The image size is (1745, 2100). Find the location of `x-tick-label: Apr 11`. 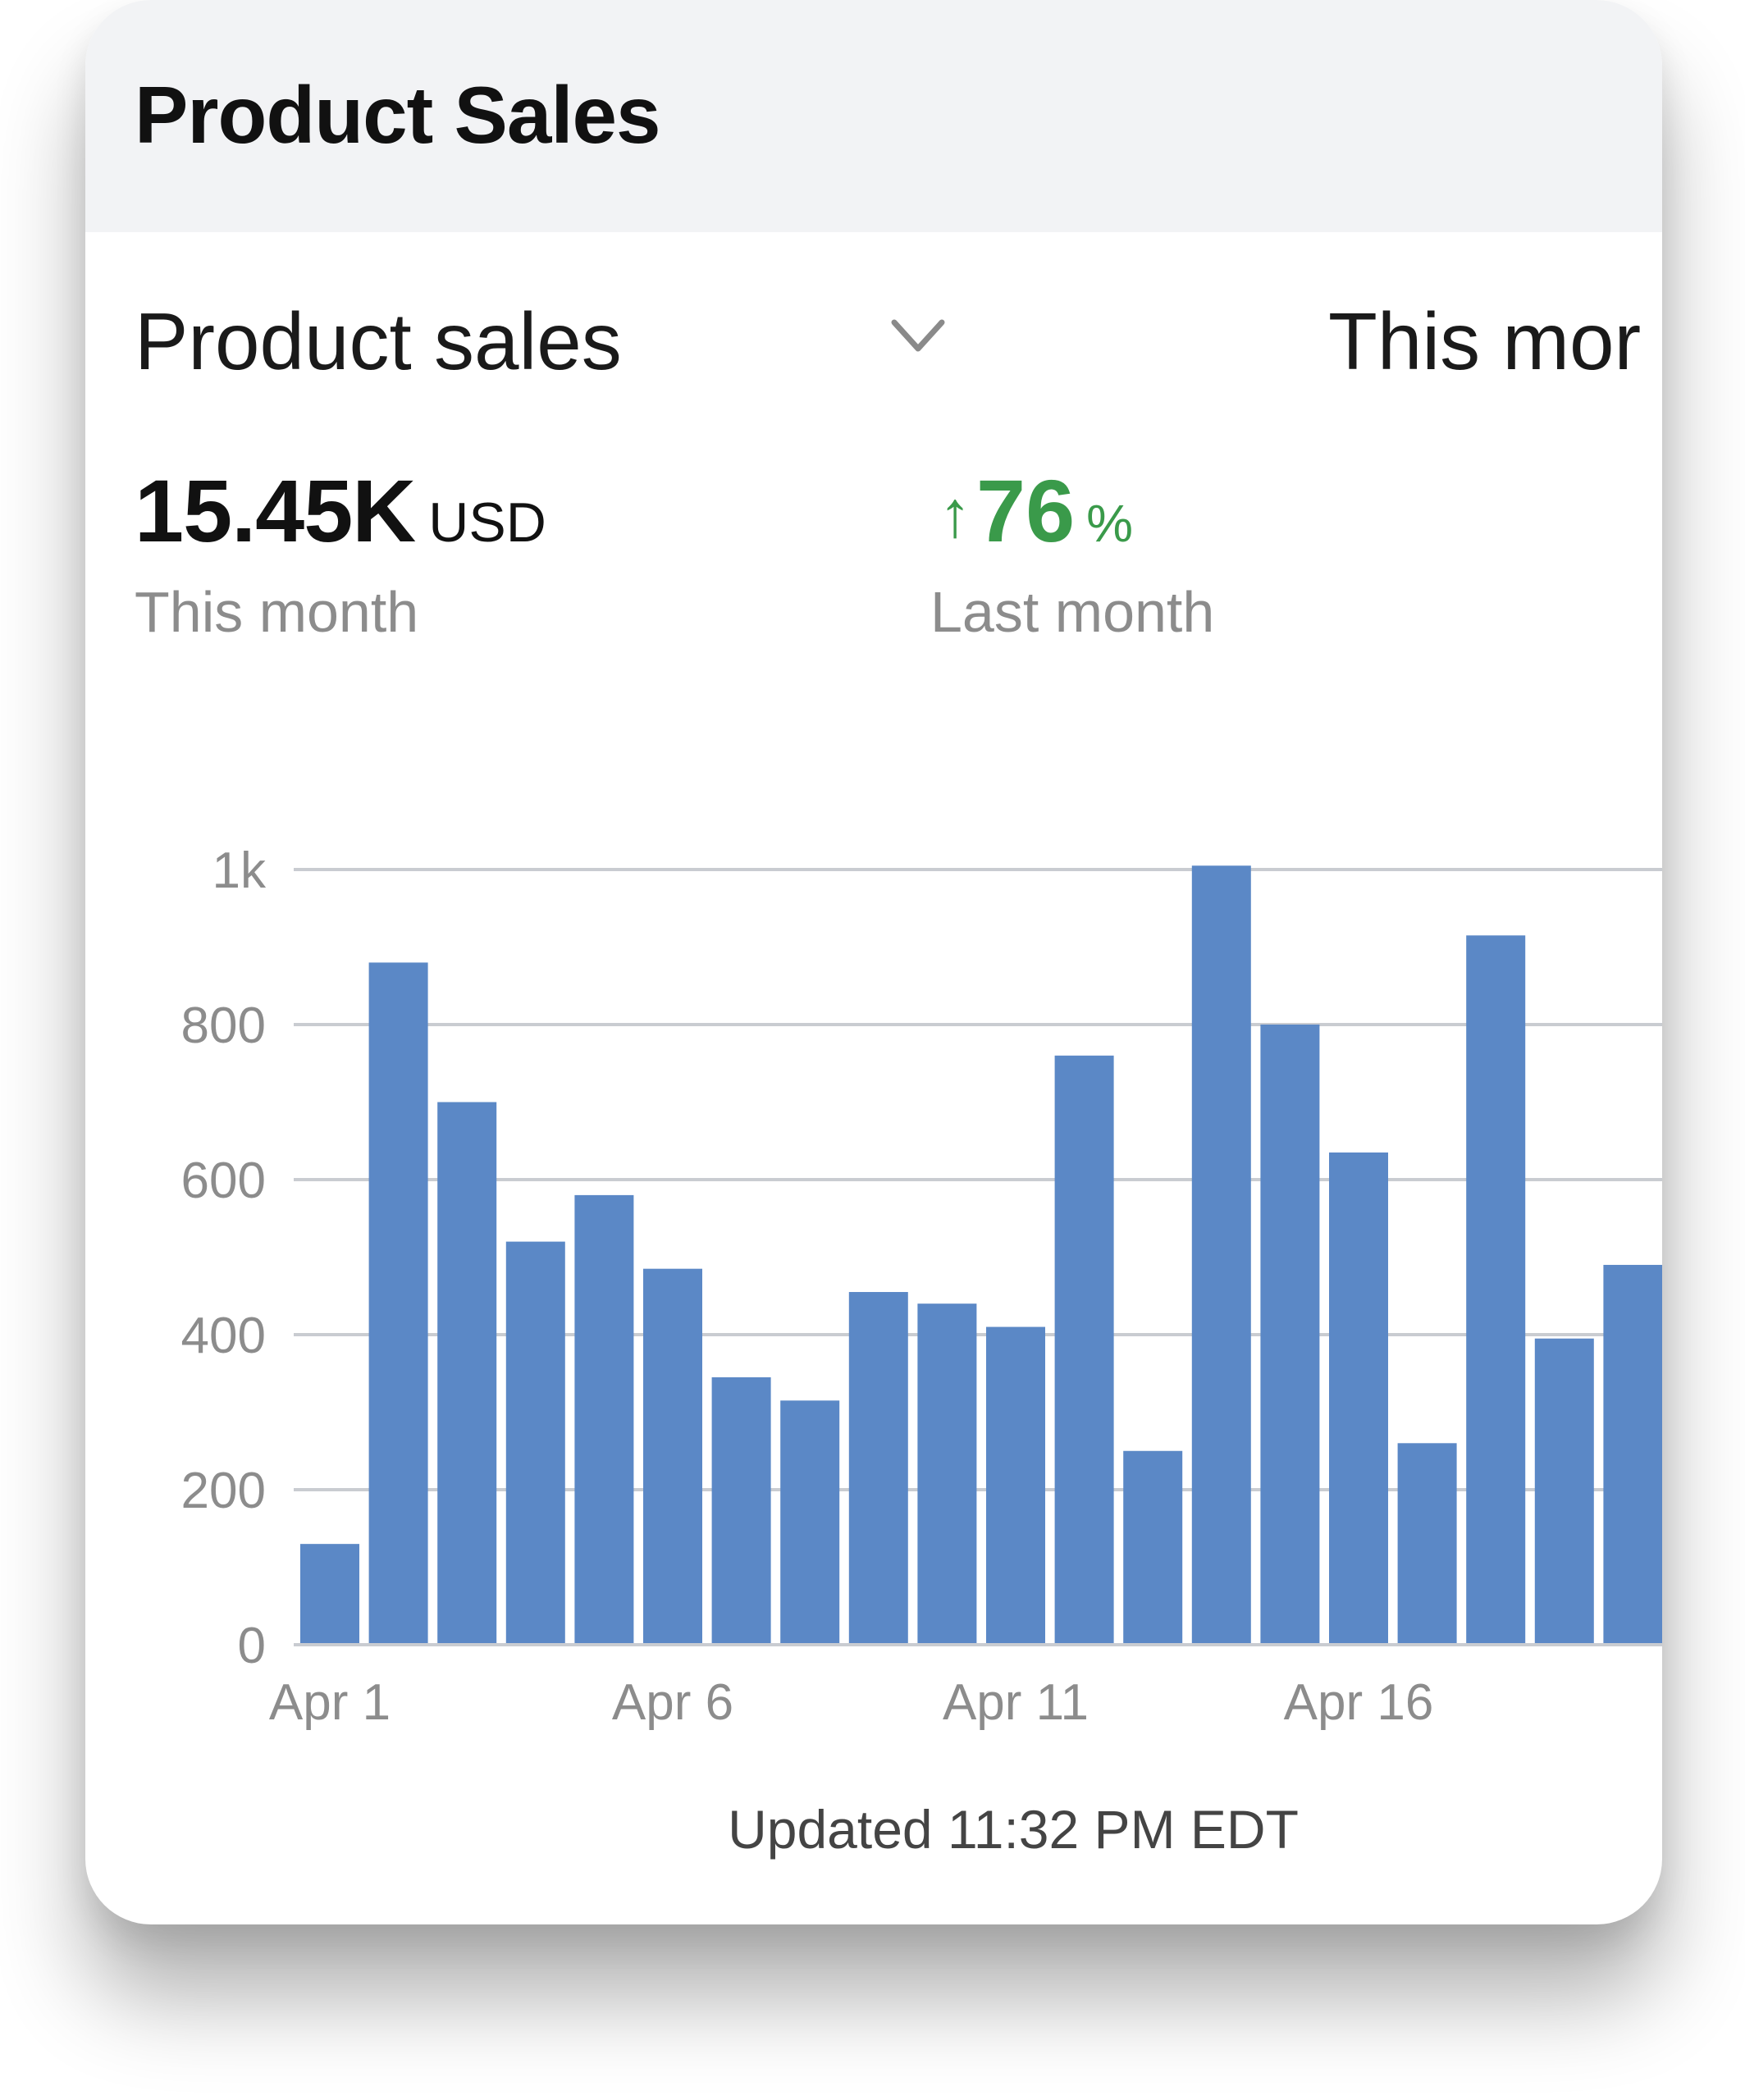

x-tick-label: Apr 11 is located at coordinates (1016, 1702).